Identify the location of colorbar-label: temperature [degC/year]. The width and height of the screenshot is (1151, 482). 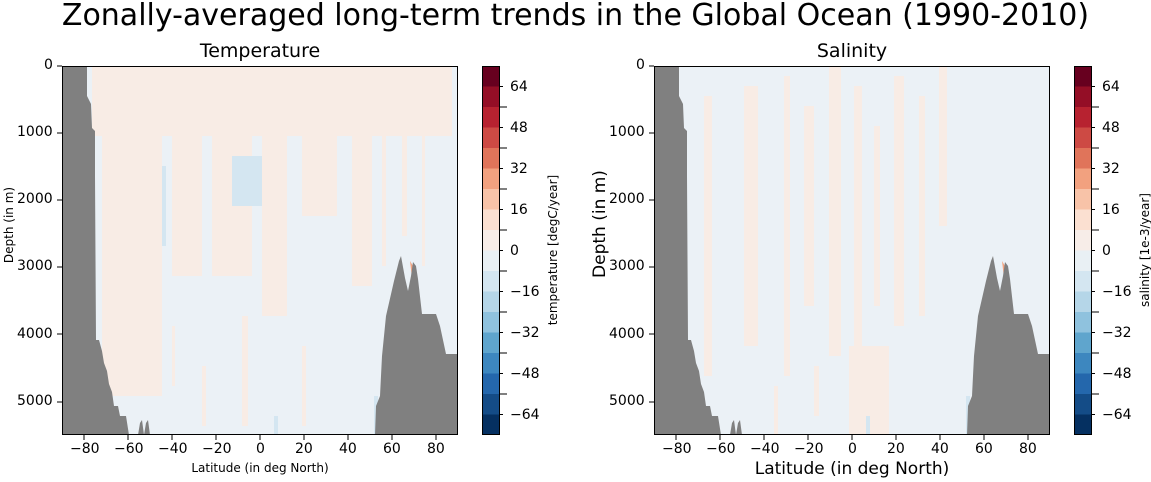
(553, 250).